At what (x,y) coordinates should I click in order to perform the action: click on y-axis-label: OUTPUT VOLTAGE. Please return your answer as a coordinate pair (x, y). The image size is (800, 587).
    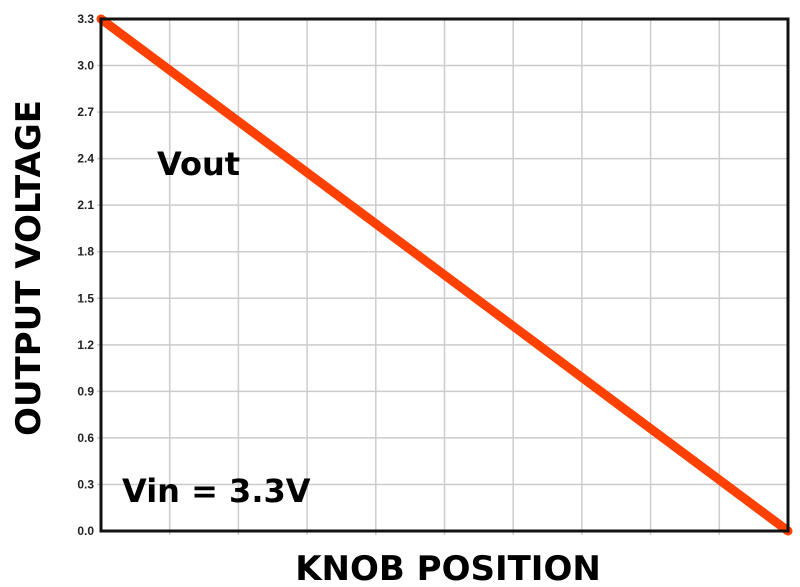
    Looking at the image, I should click on (29, 268).